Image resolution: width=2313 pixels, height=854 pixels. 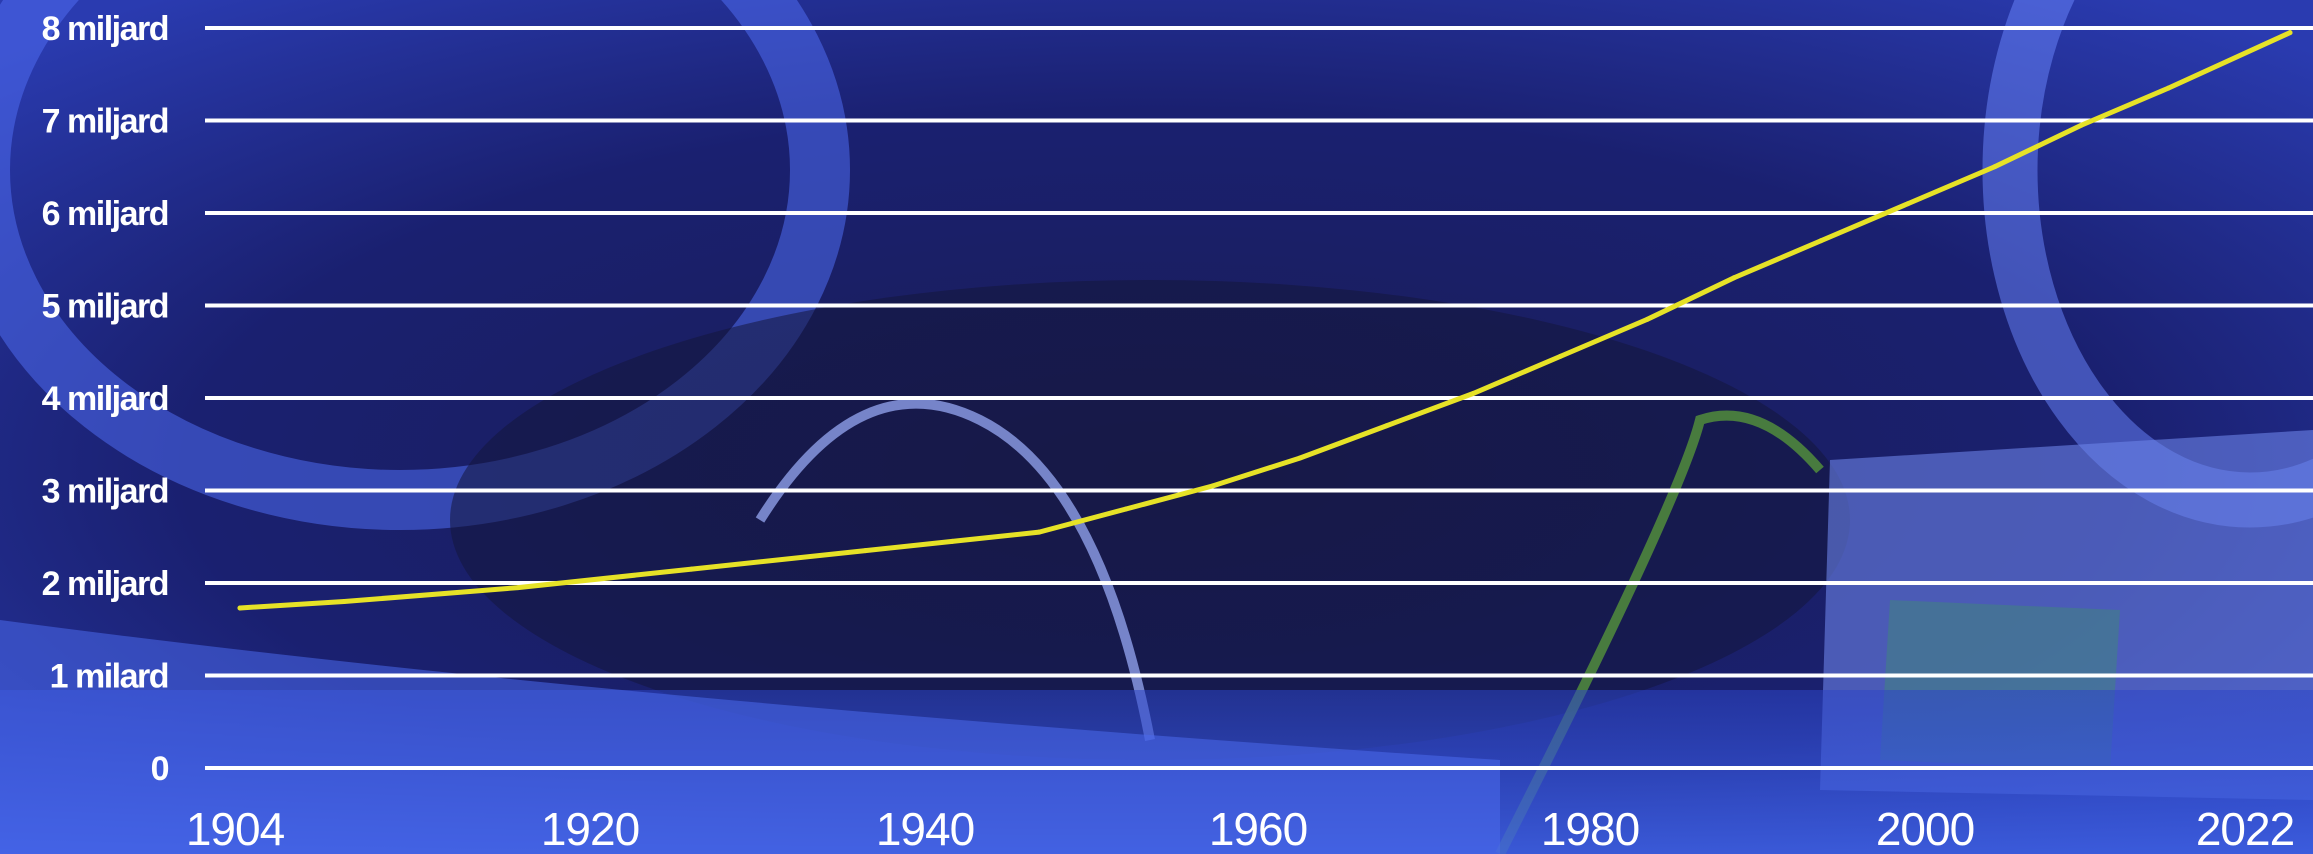 I want to click on y-tick-label: 2 miljard, so click(x=105, y=584).